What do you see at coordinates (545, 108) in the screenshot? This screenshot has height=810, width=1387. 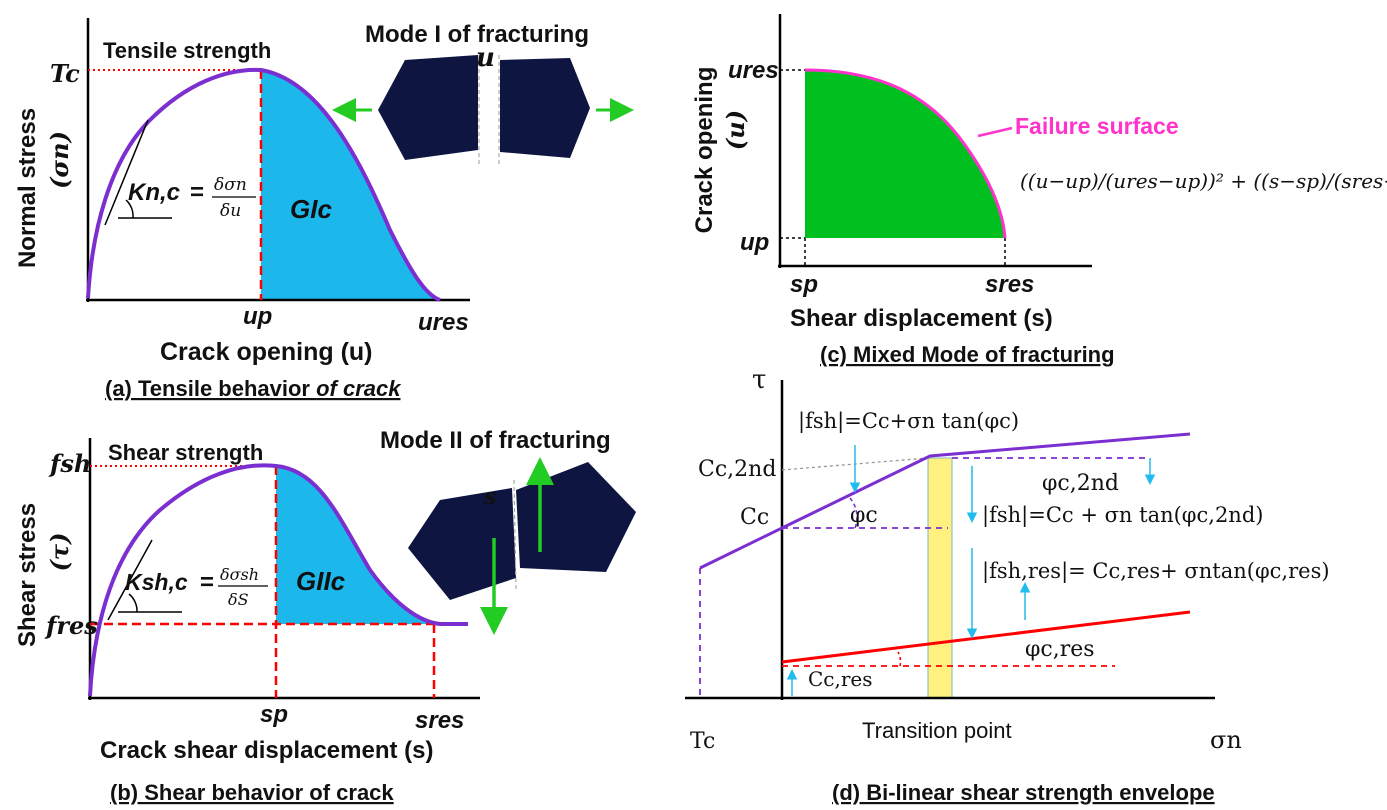 I see `mode-i-right-block` at bounding box center [545, 108].